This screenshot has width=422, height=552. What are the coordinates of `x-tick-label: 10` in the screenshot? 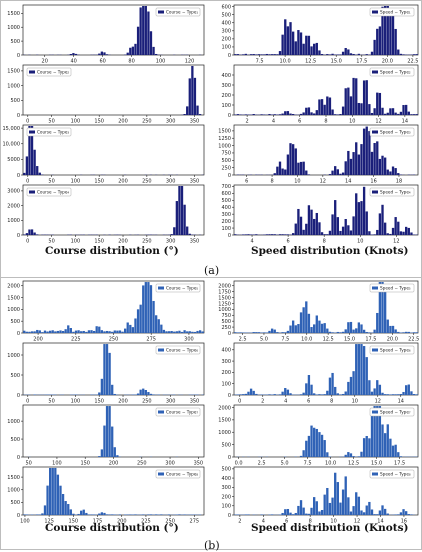 It's located at (297, 182).